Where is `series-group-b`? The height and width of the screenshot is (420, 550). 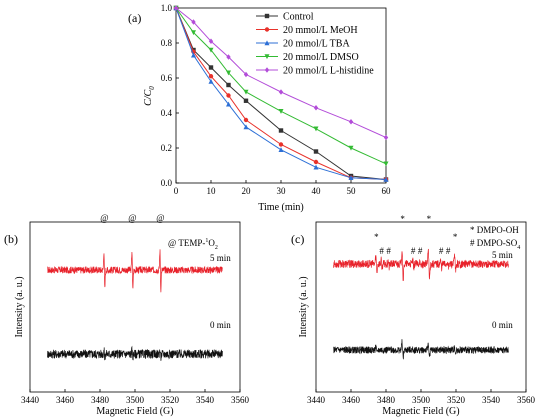 series-group-b is located at coordinates (135, 305).